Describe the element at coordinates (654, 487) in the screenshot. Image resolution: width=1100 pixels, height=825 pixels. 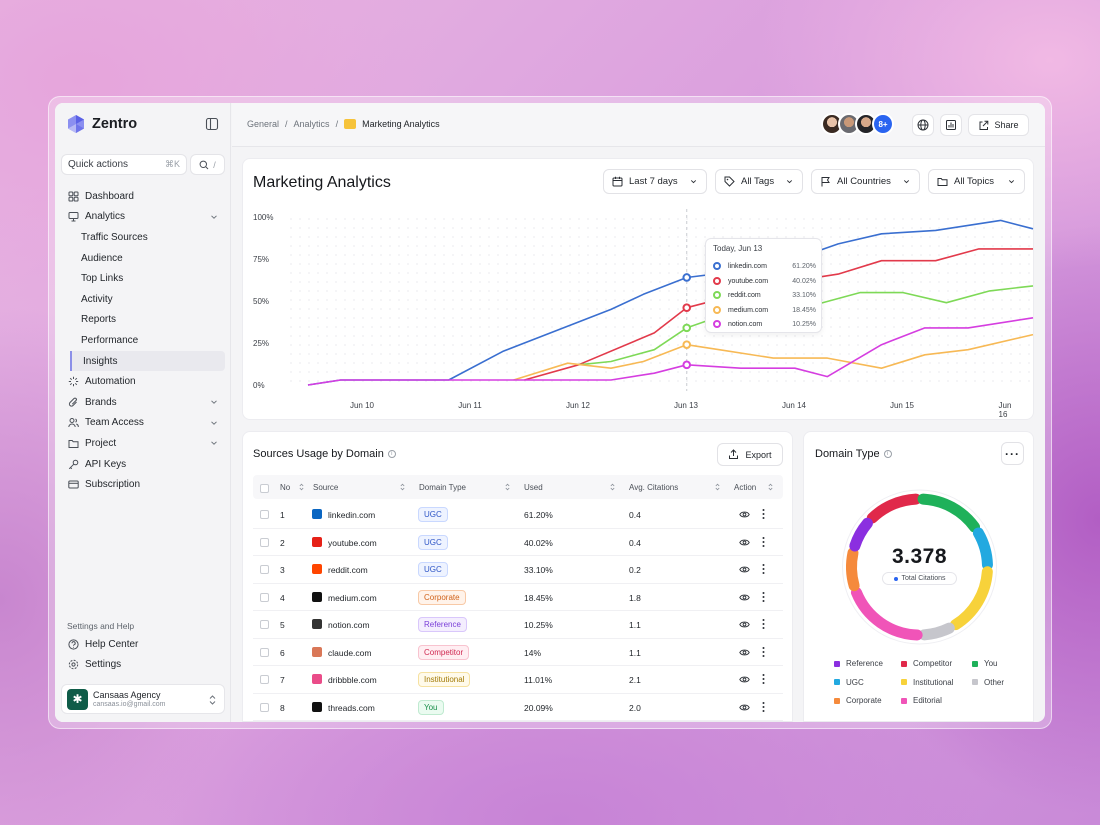
I see `column-header-avg-citations: Avg. Citations` at that location.